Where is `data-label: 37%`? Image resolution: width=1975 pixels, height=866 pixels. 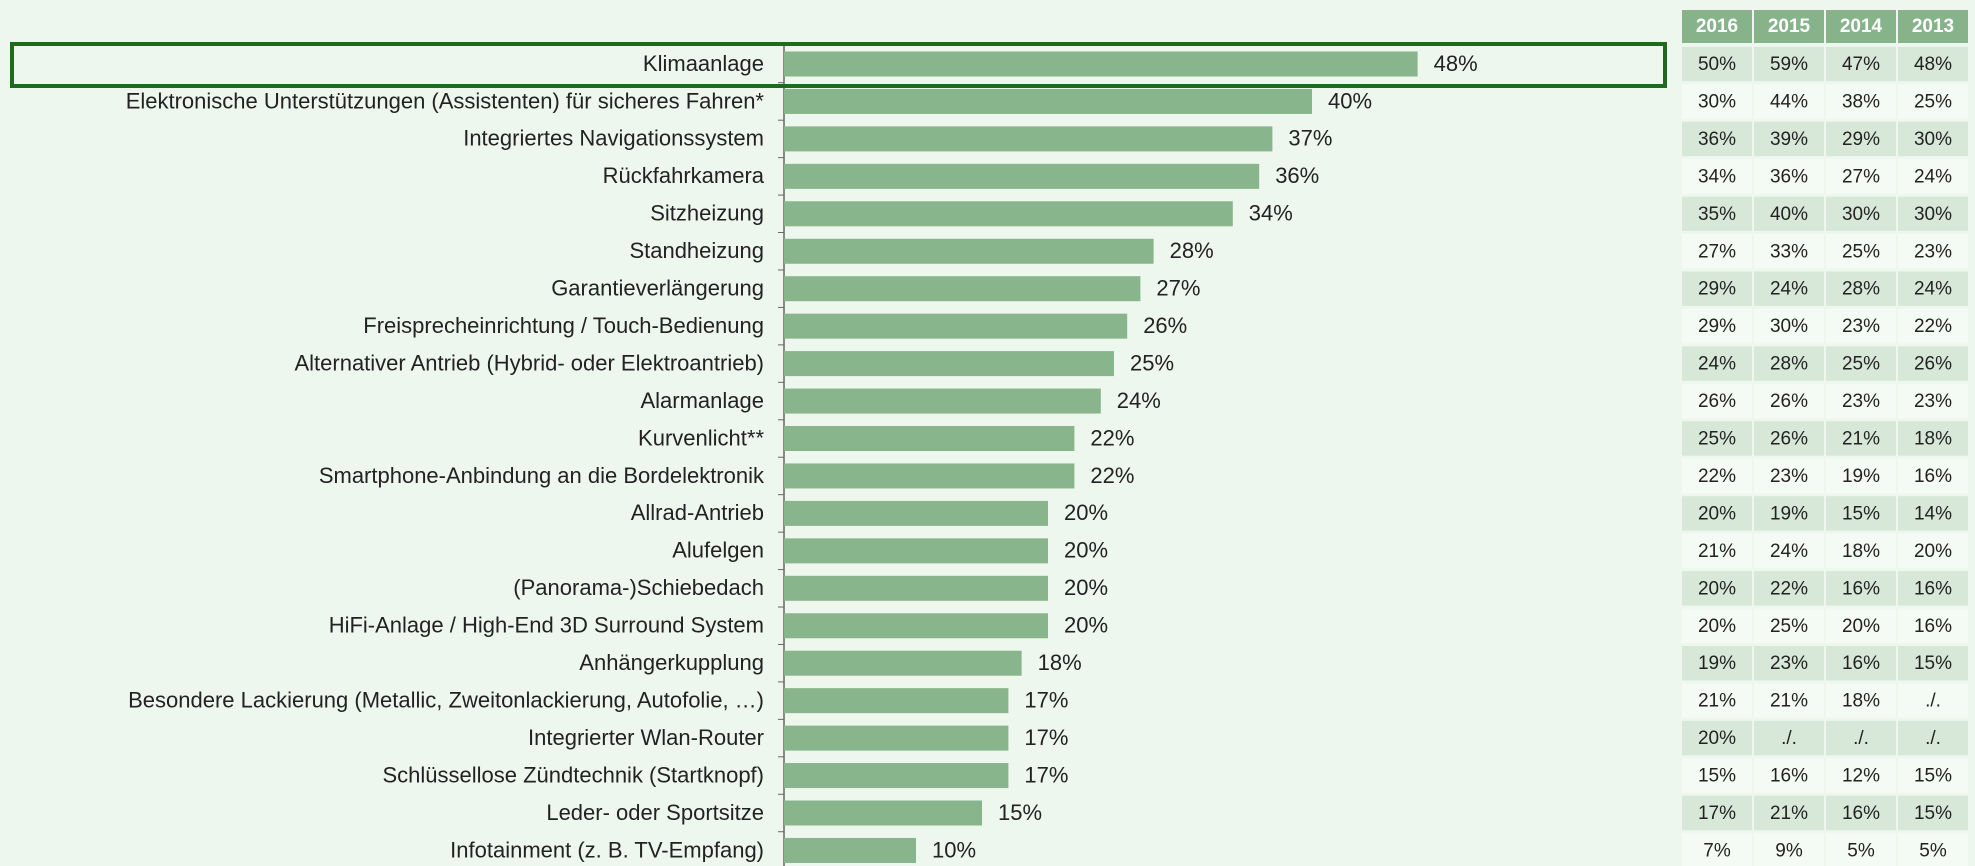 data-label: 37% is located at coordinates (1310, 138).